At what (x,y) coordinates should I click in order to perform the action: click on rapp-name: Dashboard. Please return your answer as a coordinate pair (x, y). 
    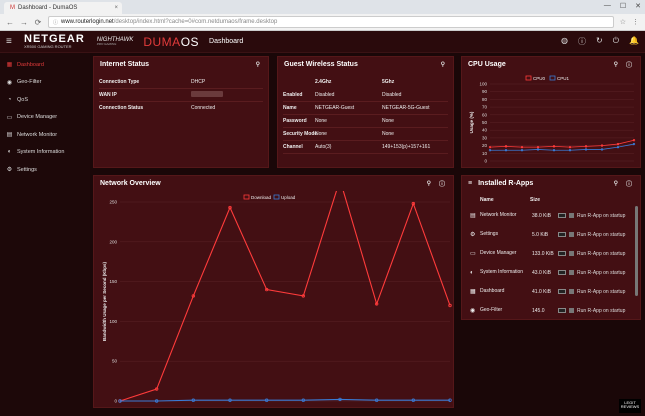
    Looking at the image, I should click on (492, 290).